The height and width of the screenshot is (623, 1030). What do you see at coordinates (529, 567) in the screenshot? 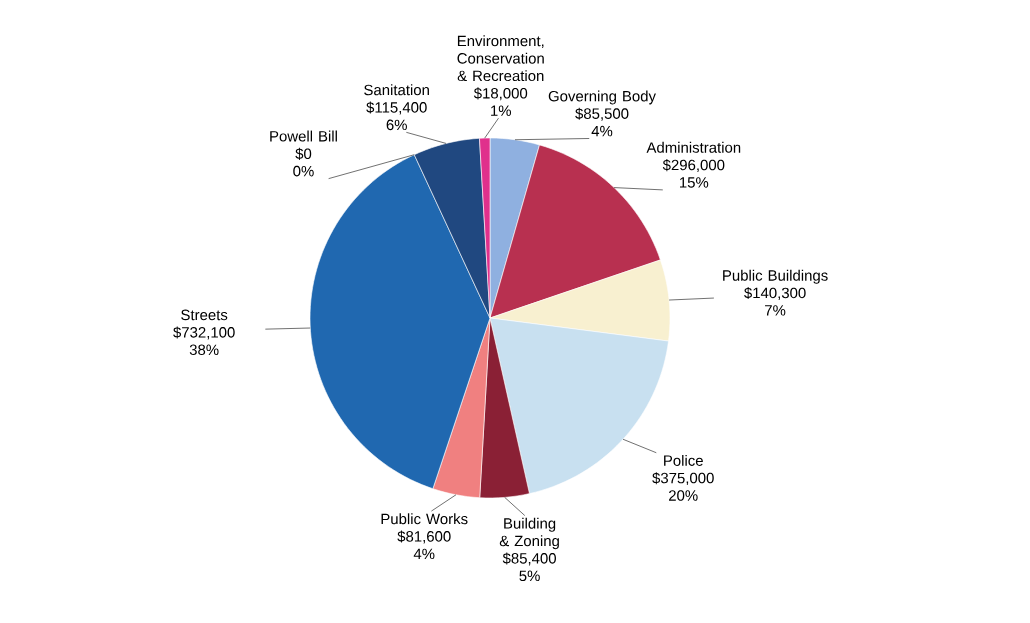
I see `data-label: $85,400 5%` at bounding box center [529, 567].